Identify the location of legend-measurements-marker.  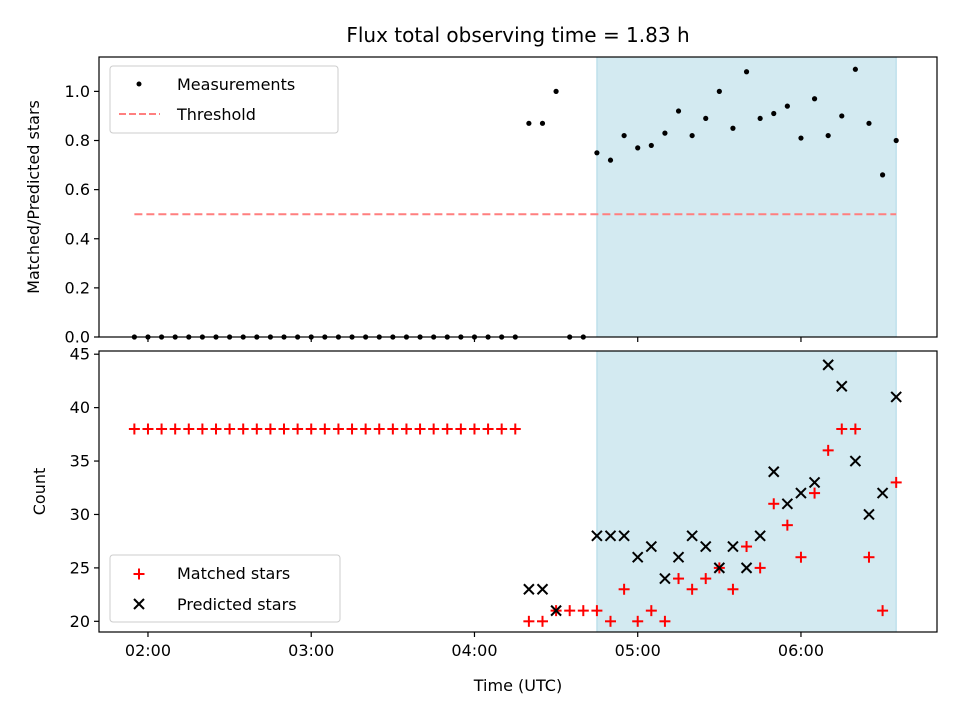
(139, 84).